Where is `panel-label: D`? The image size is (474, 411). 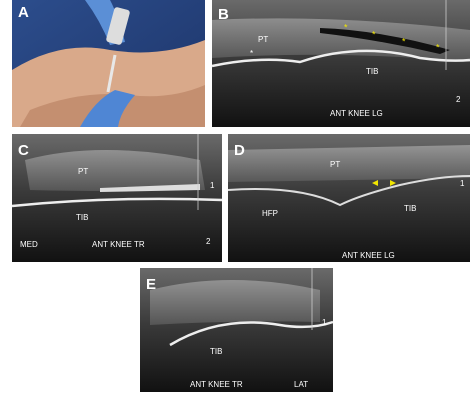
panel-label: D is located at coordinates (239, 150).